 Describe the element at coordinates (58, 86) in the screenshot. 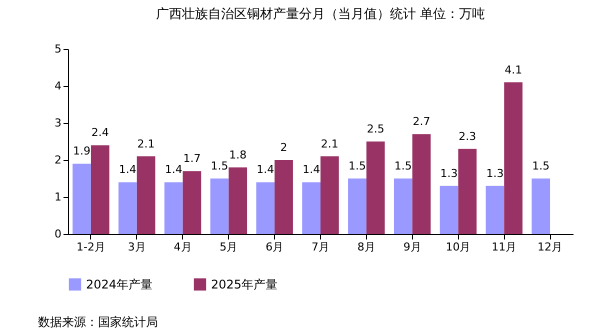

I see `y-tick-label: 4` at that location.